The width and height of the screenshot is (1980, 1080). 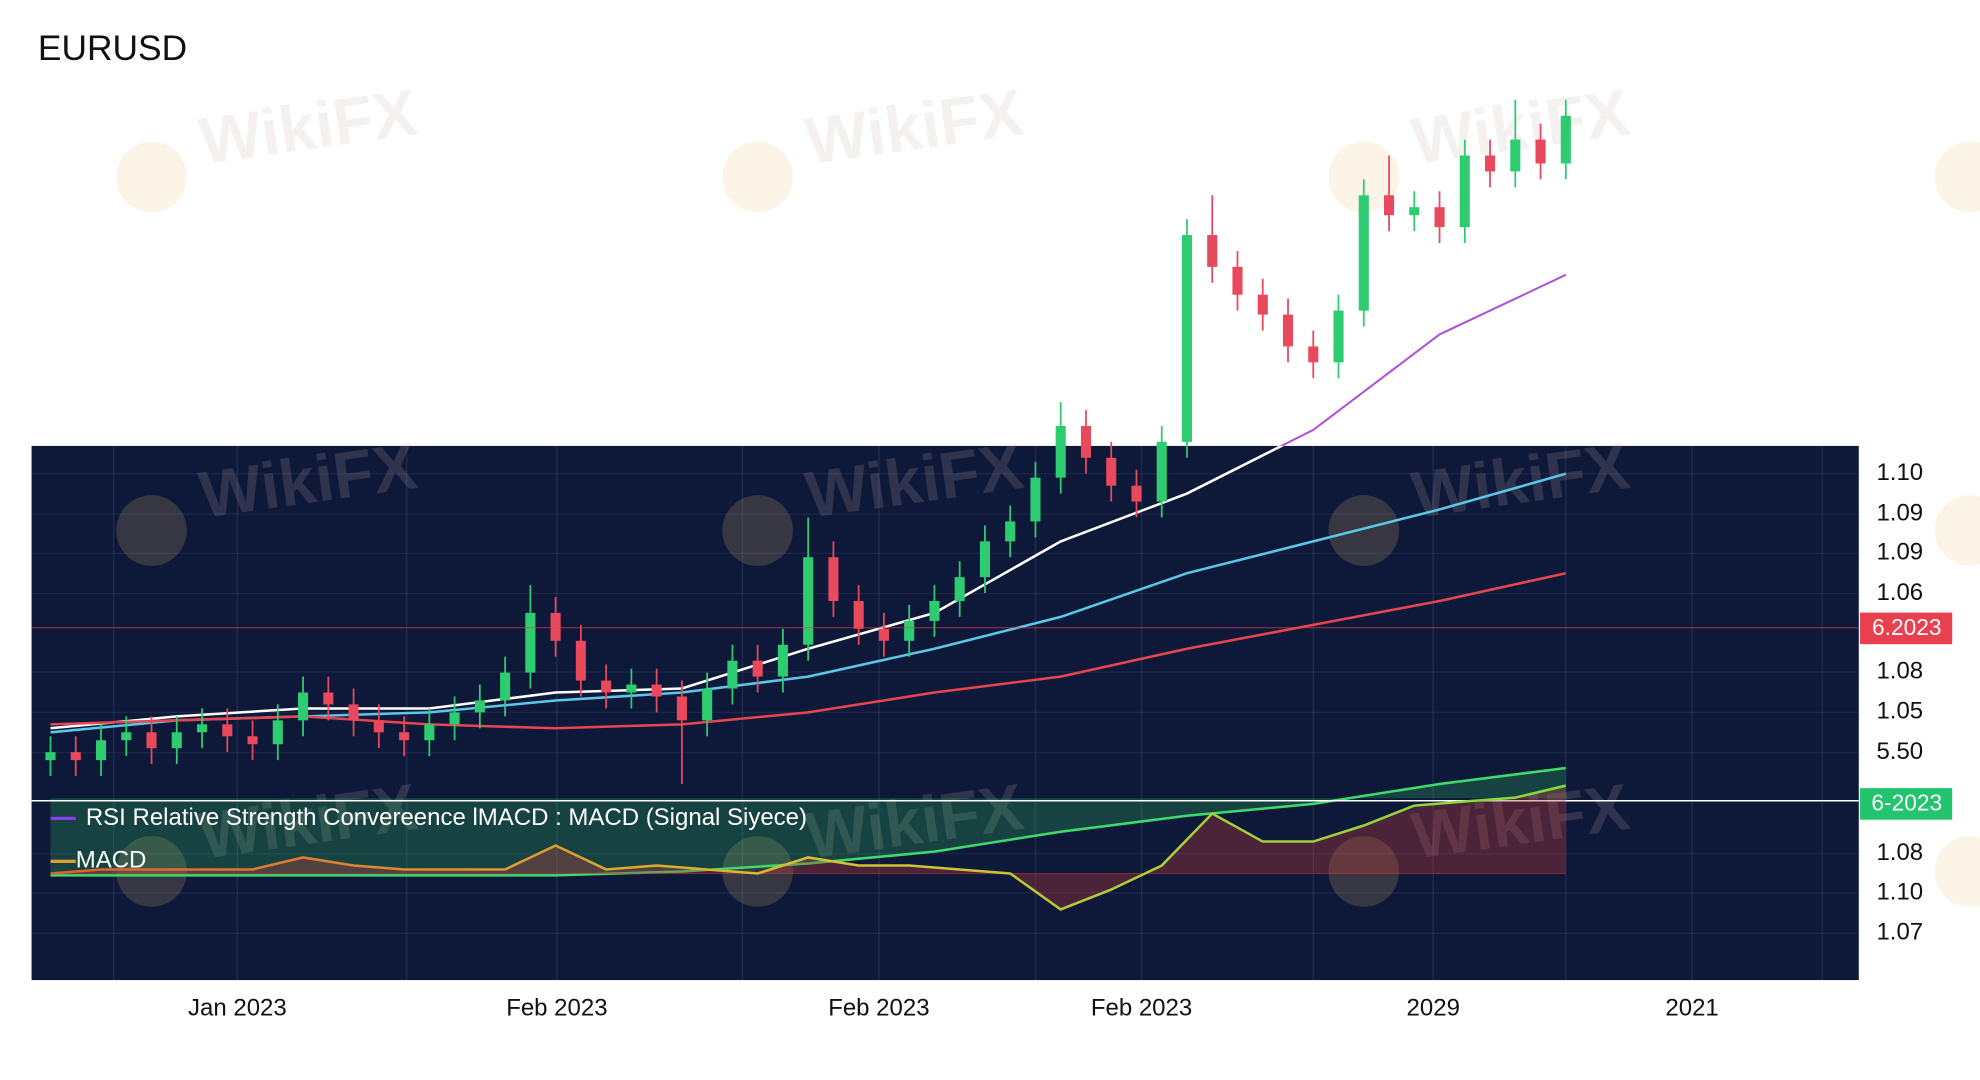 I want to click on price-badge-bg, so click(x=1906, y=628).